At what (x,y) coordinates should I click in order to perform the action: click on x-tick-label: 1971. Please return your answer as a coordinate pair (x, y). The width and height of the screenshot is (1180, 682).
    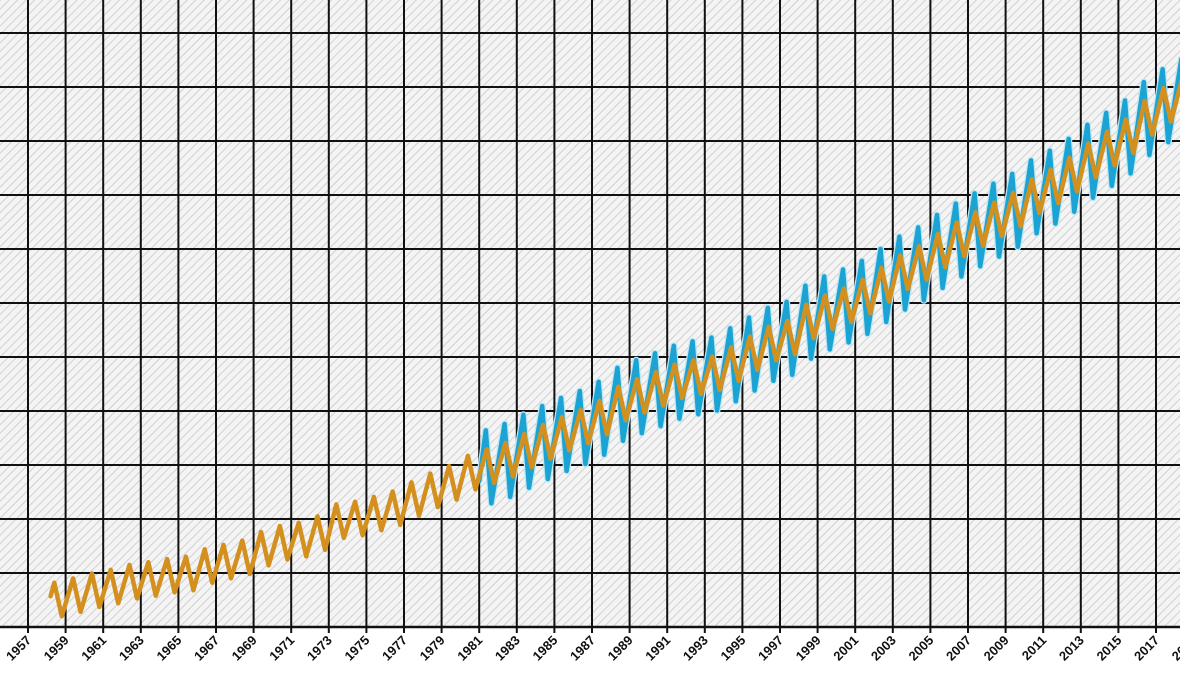
    Looking at the image, I should click on (281, 648).